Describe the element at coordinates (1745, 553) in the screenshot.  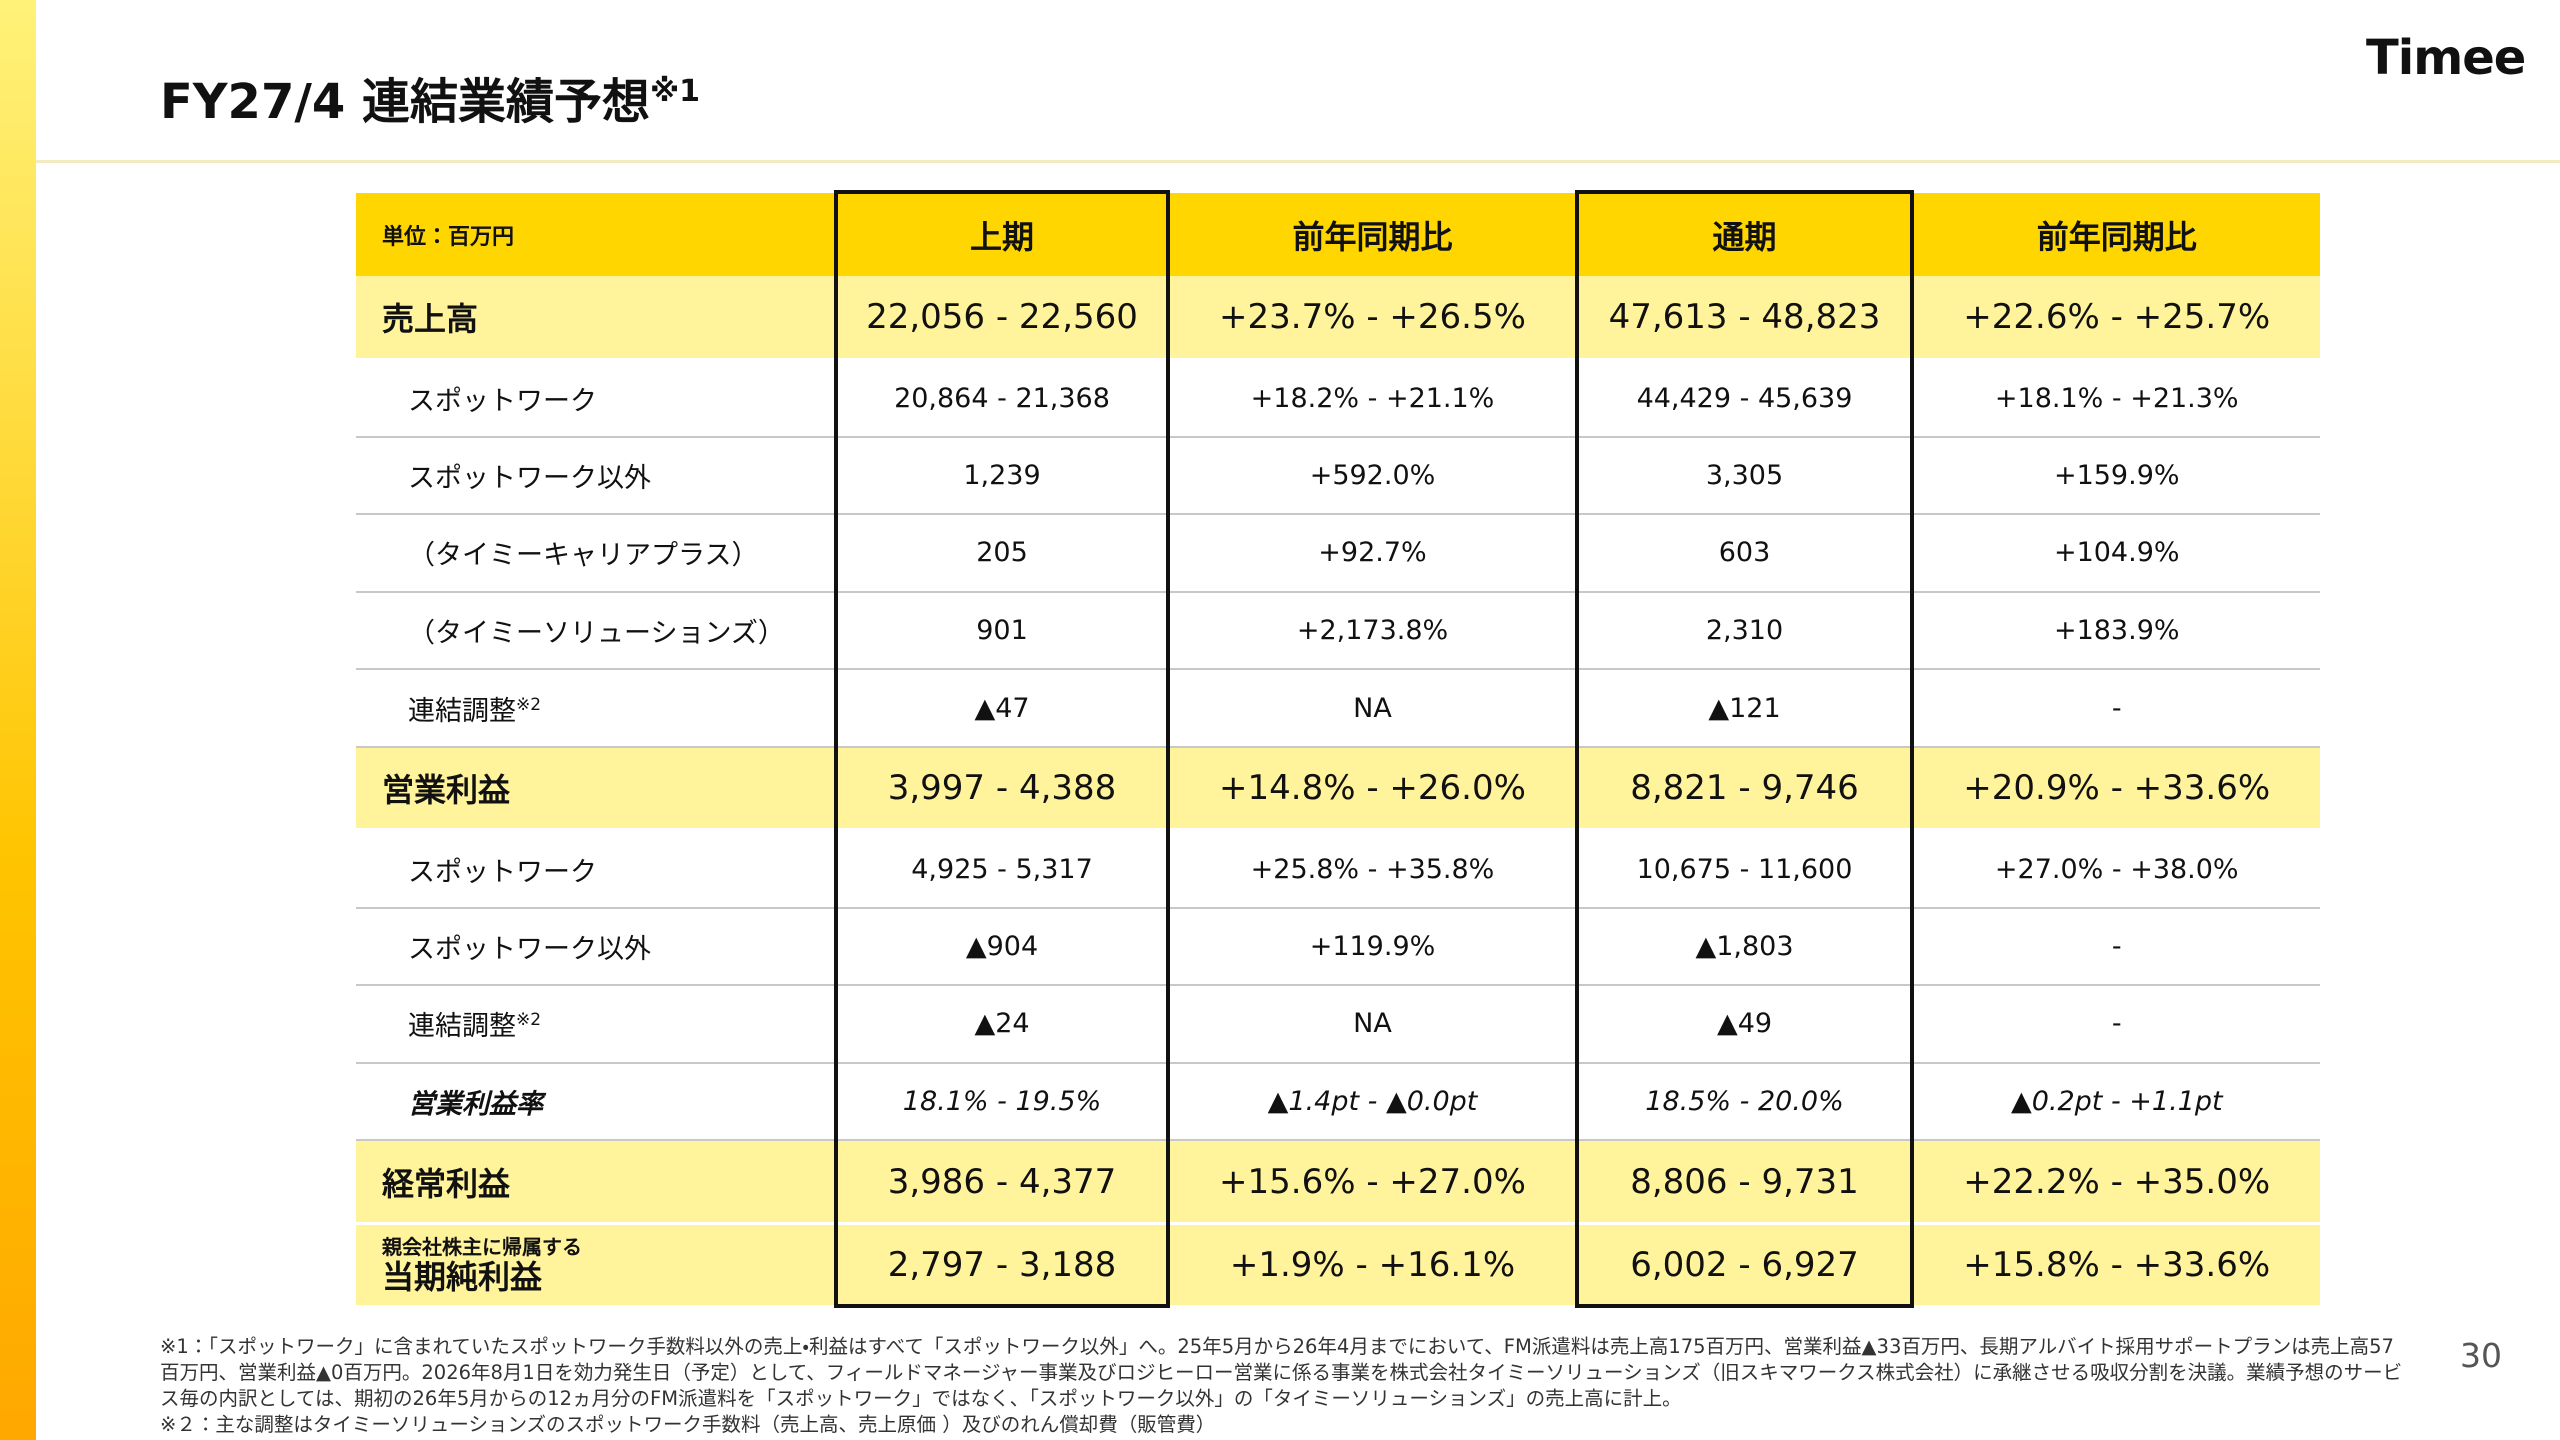
I see `cell: 603` at that location.